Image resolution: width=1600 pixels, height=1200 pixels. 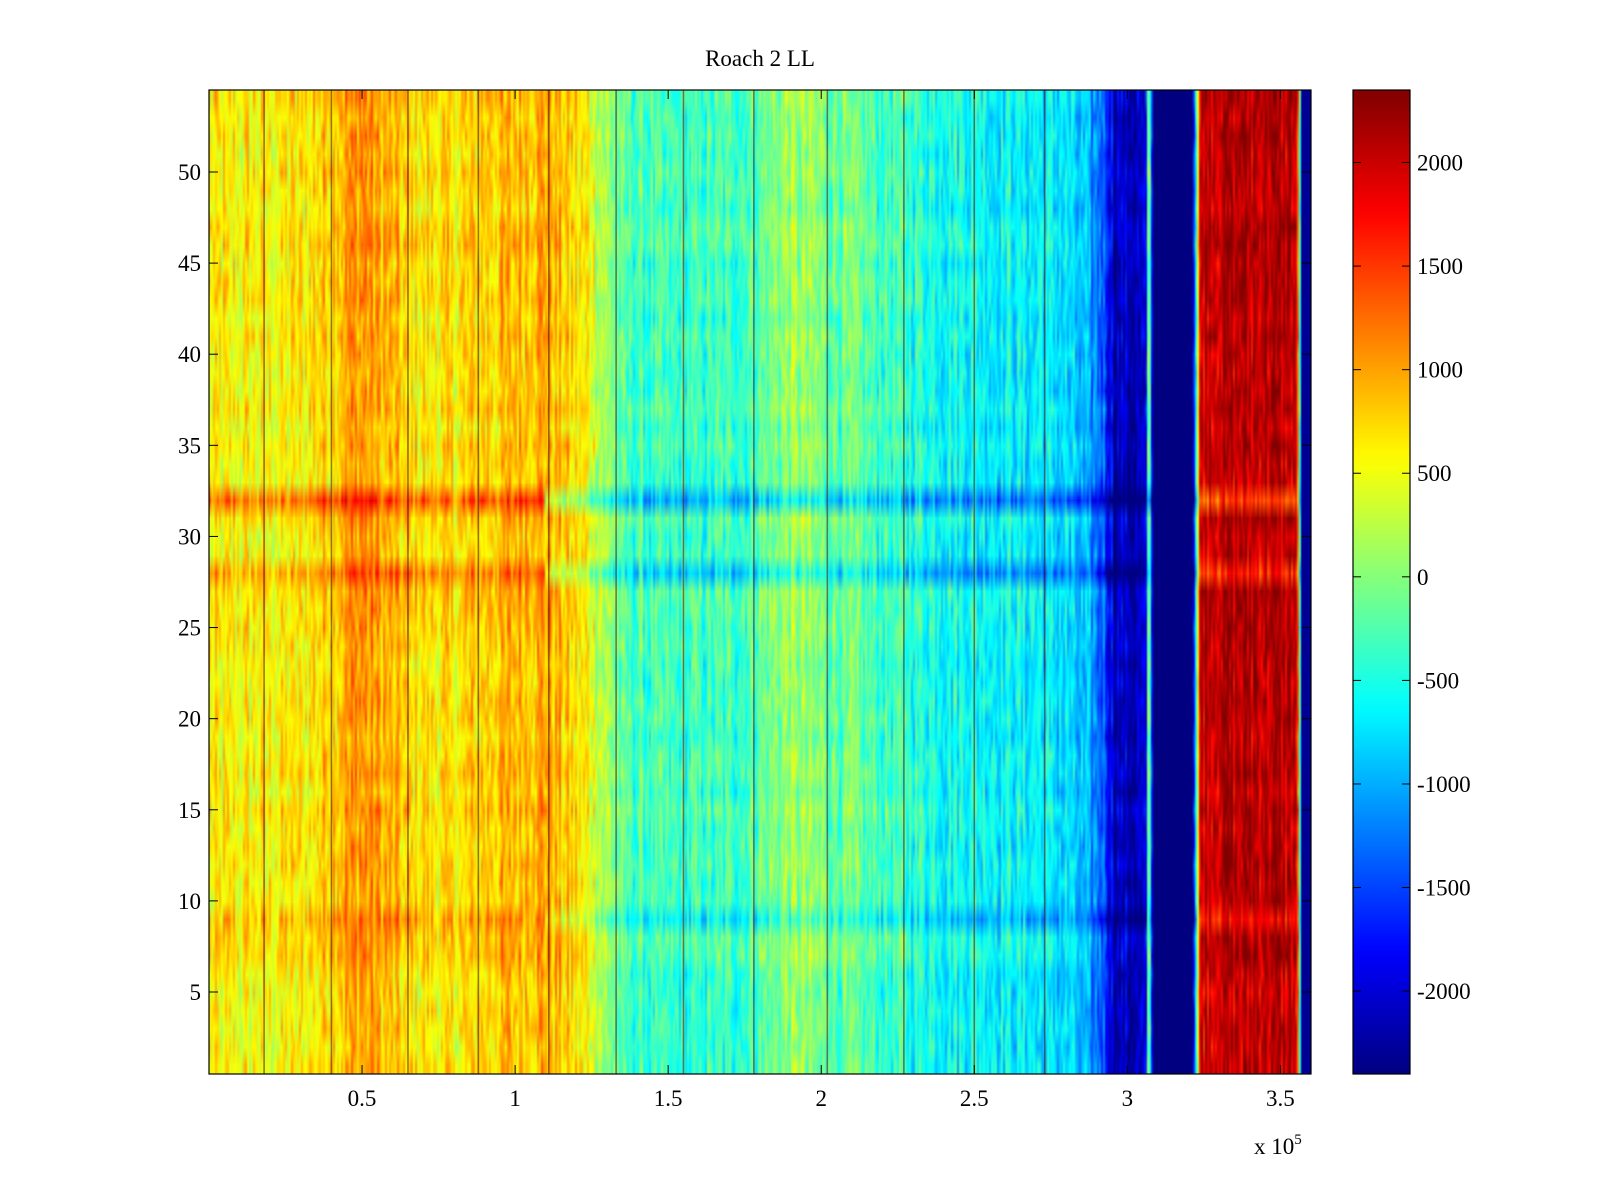 I want to click on x-exponent-label: x 105, so click(x=1278, y=1145).